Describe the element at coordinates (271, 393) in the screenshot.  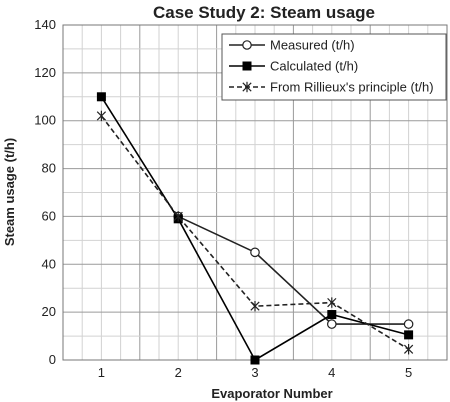
I see `x-axis-label: Evaporator Number` at that location.